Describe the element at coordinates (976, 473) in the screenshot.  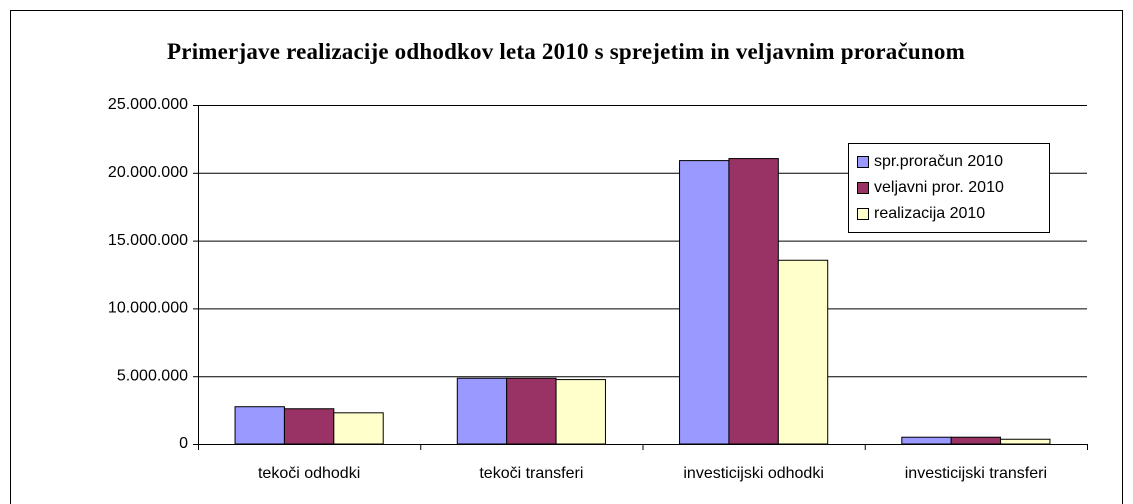
I see `x-tick-label: investicijski transferi` at that location.